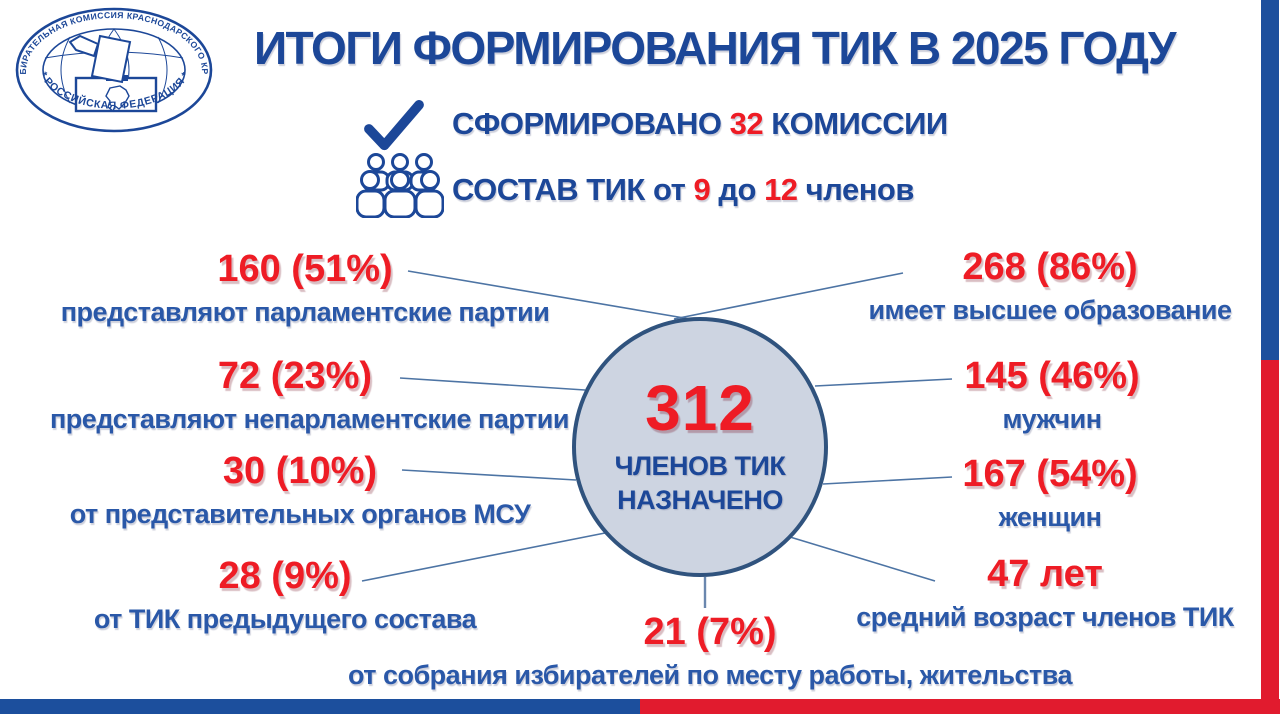  I want to click on stat-label: представляют непарламентские партии, so click(309, 418).